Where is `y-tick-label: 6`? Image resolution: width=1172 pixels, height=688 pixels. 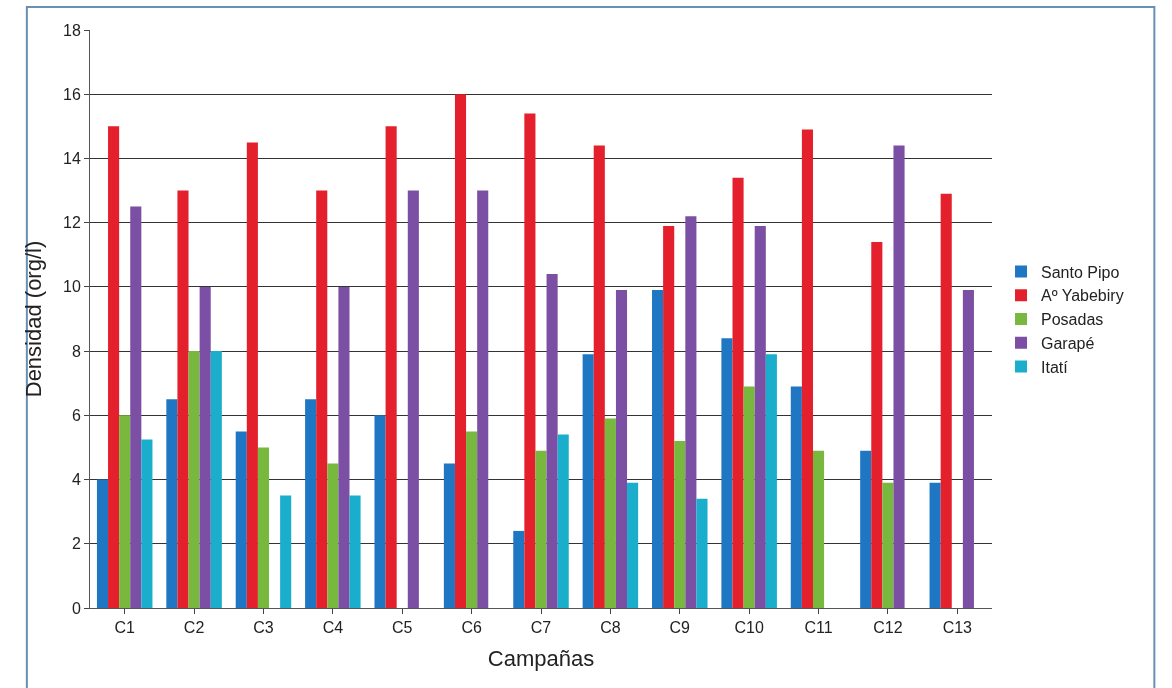 y-tick-label: 6 is located at coordinates (76, 415).